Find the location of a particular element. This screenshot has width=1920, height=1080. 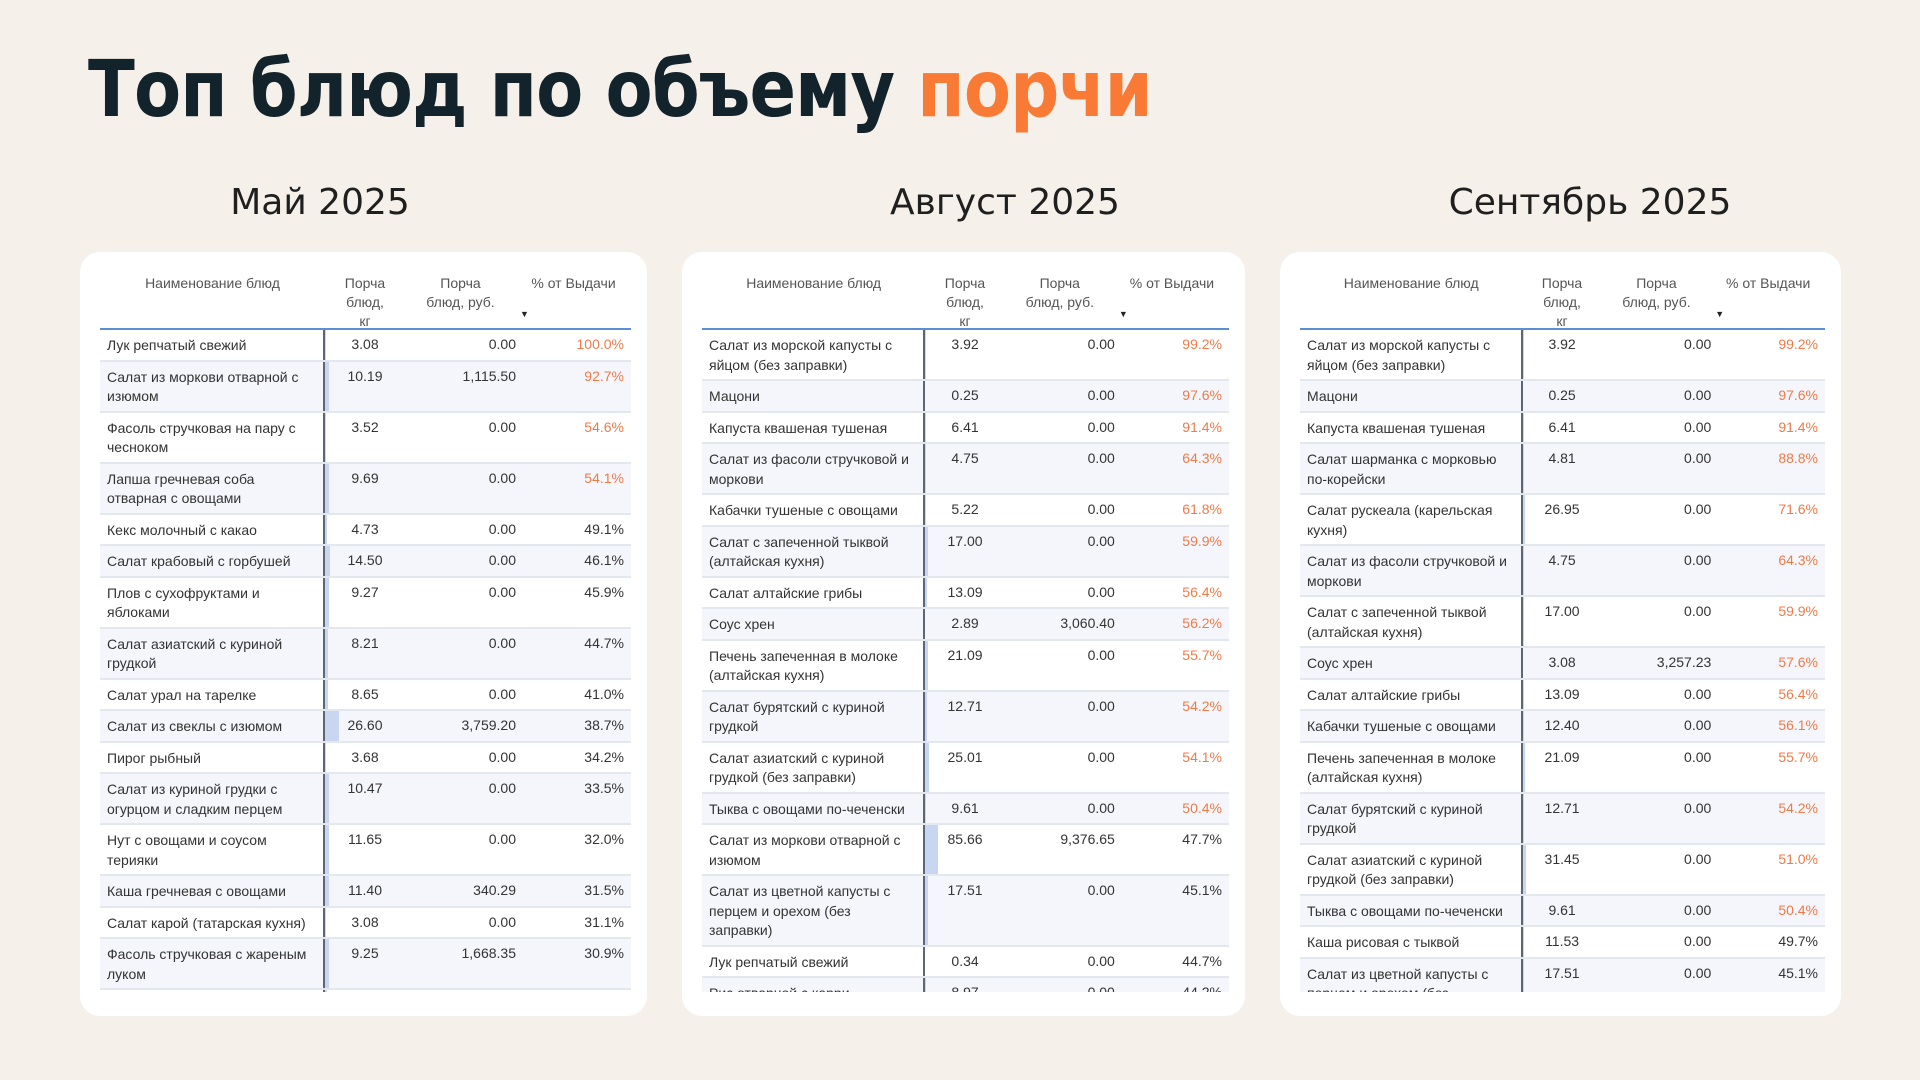

spoilage-kg-cell: 8.65 is located at coordinates (365, 694).